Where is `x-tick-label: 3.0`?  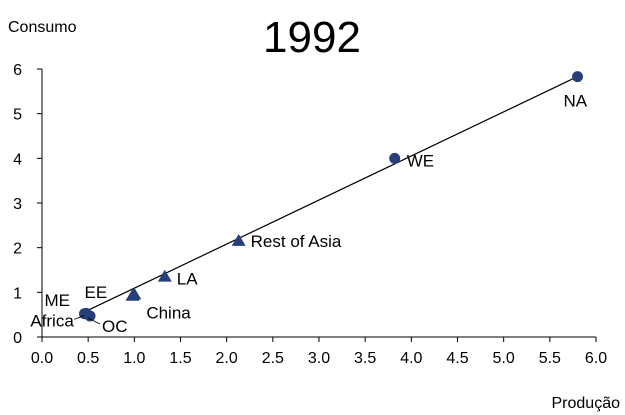
x-tick-label: 3.0 is located at coordinates (319, 358).